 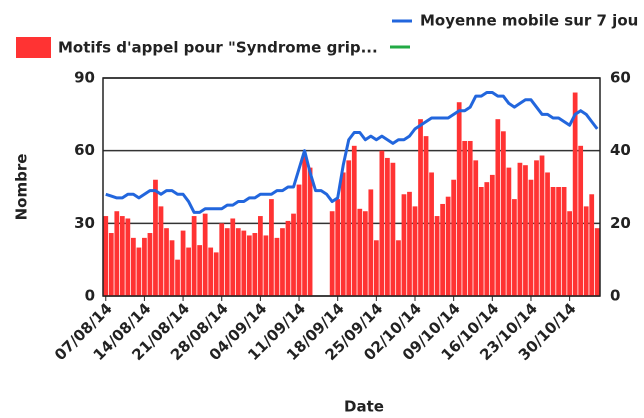 What do you see at coordinates (620, 150) in the screenshot?
I see `y2-tick-label: 40` at bounding box center [620, 150].